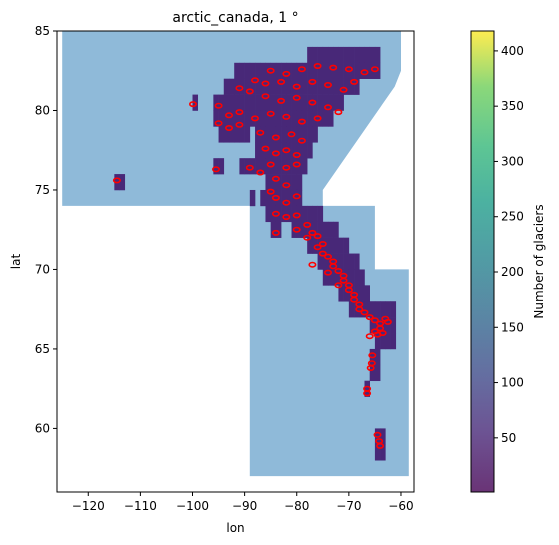 The height and width of the screenshot is (545, 559). Describe the element at coordinates (88, 506) in the screenshot. I see `x-tick-label: −120` at that location.